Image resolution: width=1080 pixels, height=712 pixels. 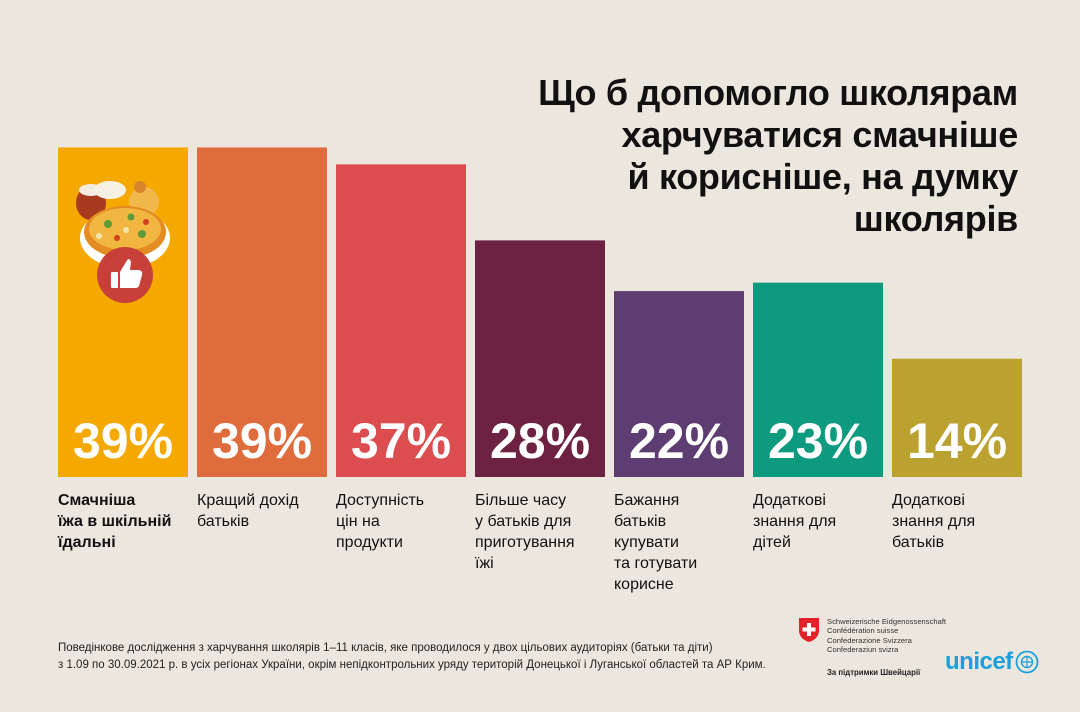 I want to click on category-label-line: у батьків для, so click(x=523, y=521).